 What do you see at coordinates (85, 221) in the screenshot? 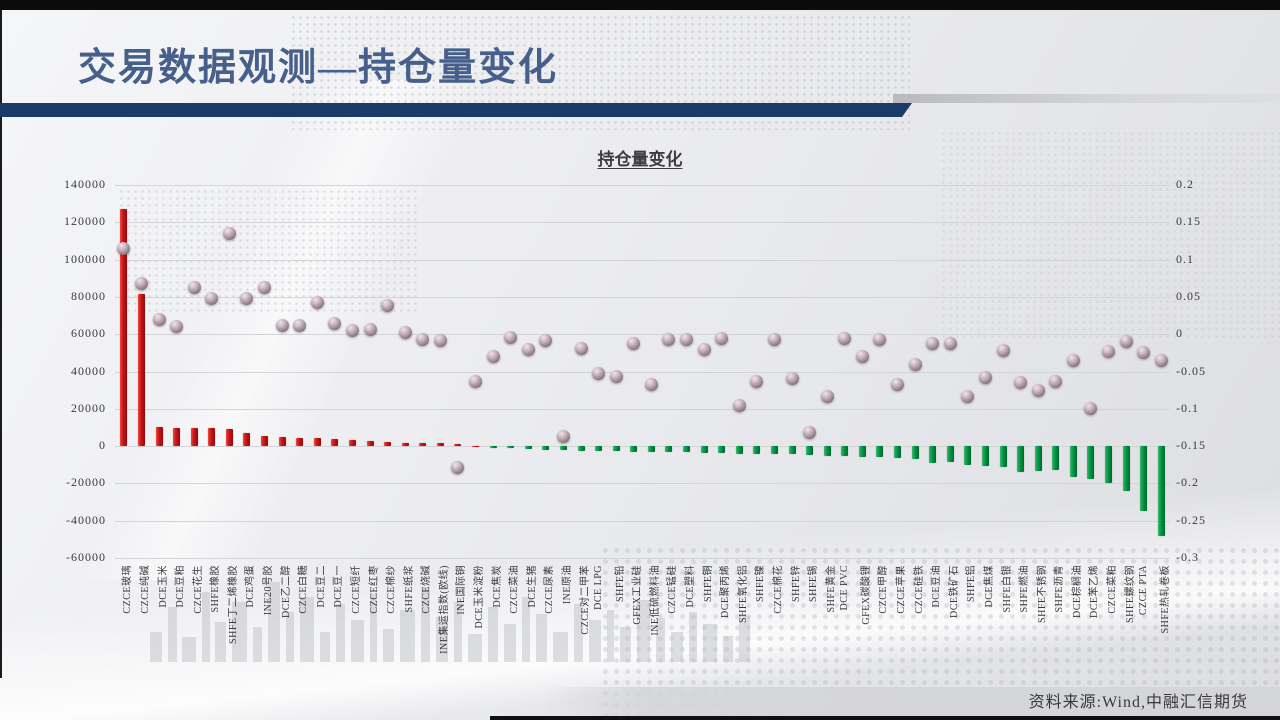
I see `left-axis-tick-label: 120000` at bounding box center [85, 221].